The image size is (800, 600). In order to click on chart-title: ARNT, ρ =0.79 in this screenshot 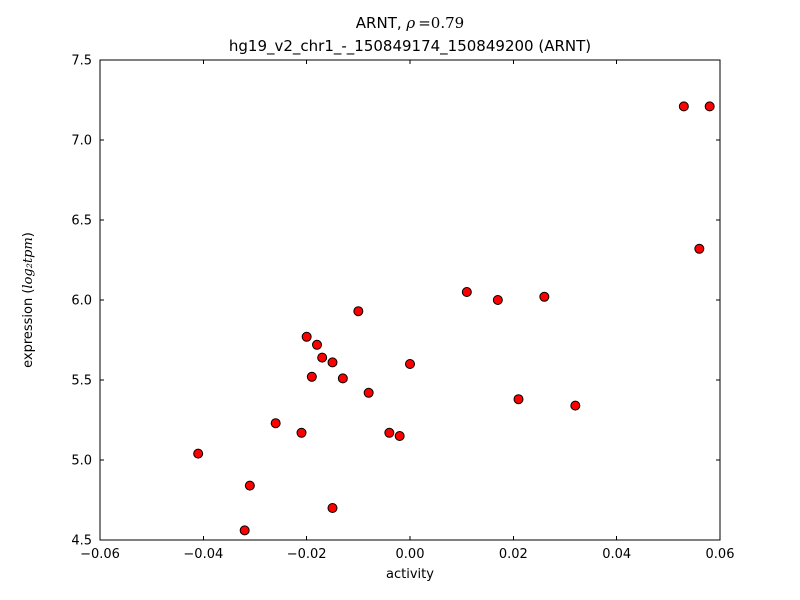, I will do `click(410, 23)`.